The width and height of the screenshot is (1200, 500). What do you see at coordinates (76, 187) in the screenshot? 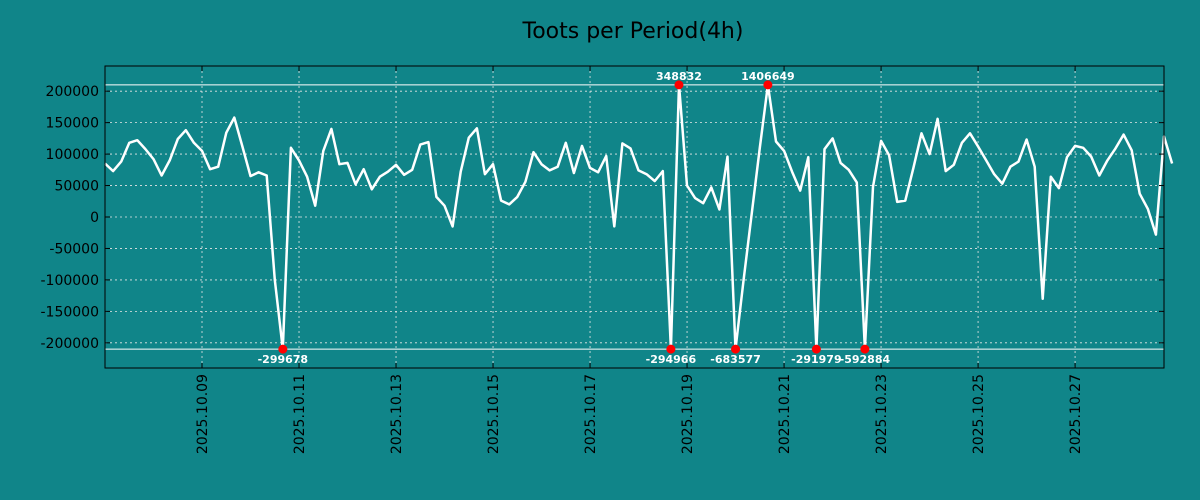
I see `y-tick-label: 50000` at bounding box center [76, 187].